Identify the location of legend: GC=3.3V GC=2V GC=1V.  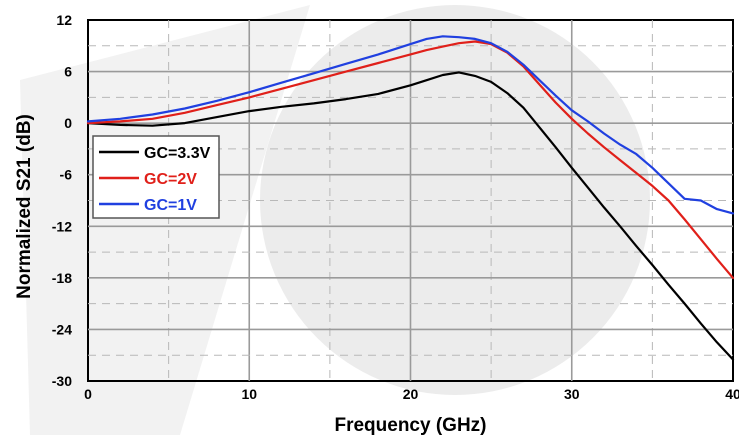
(156, 177).